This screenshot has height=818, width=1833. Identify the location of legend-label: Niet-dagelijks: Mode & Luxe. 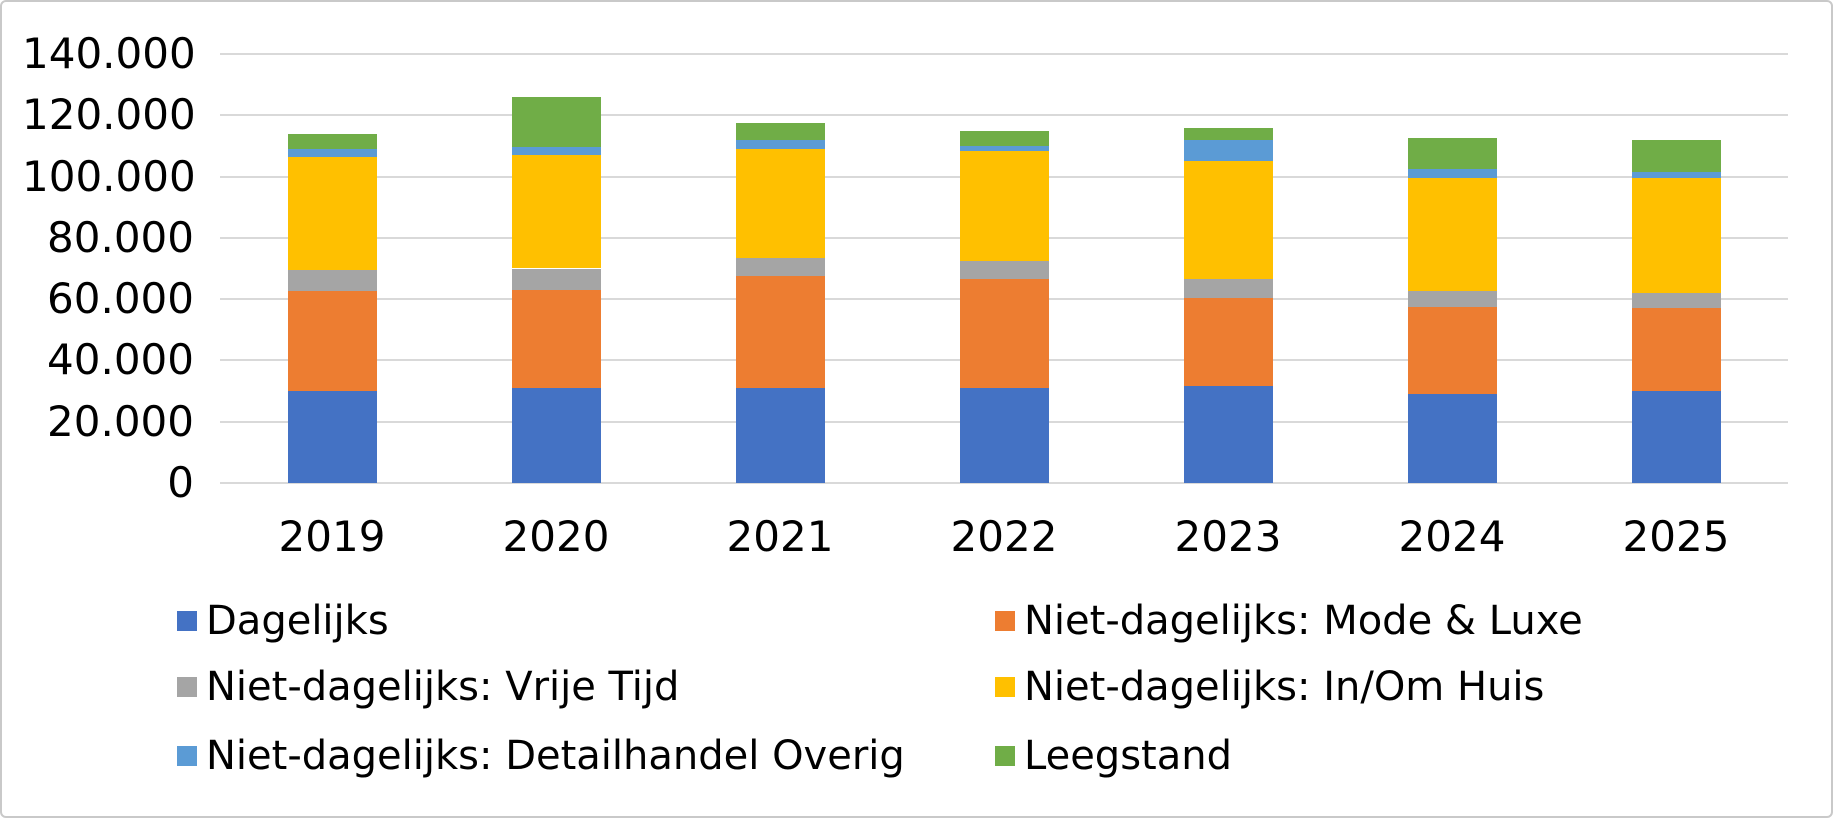
(1303, 621).